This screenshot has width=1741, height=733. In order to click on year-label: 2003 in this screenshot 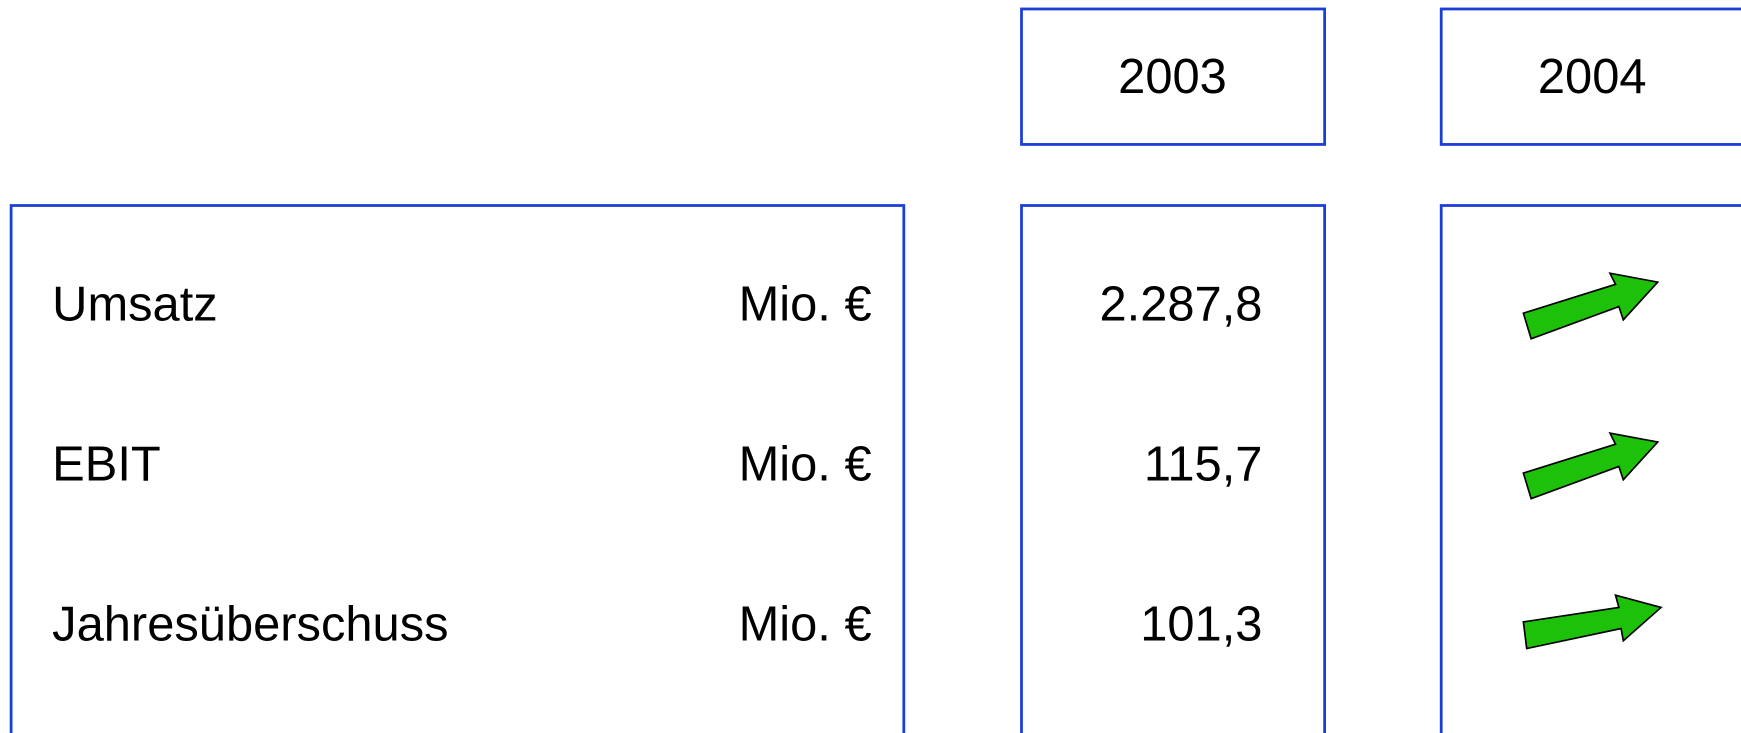, I will do `click(1172, 77)`.